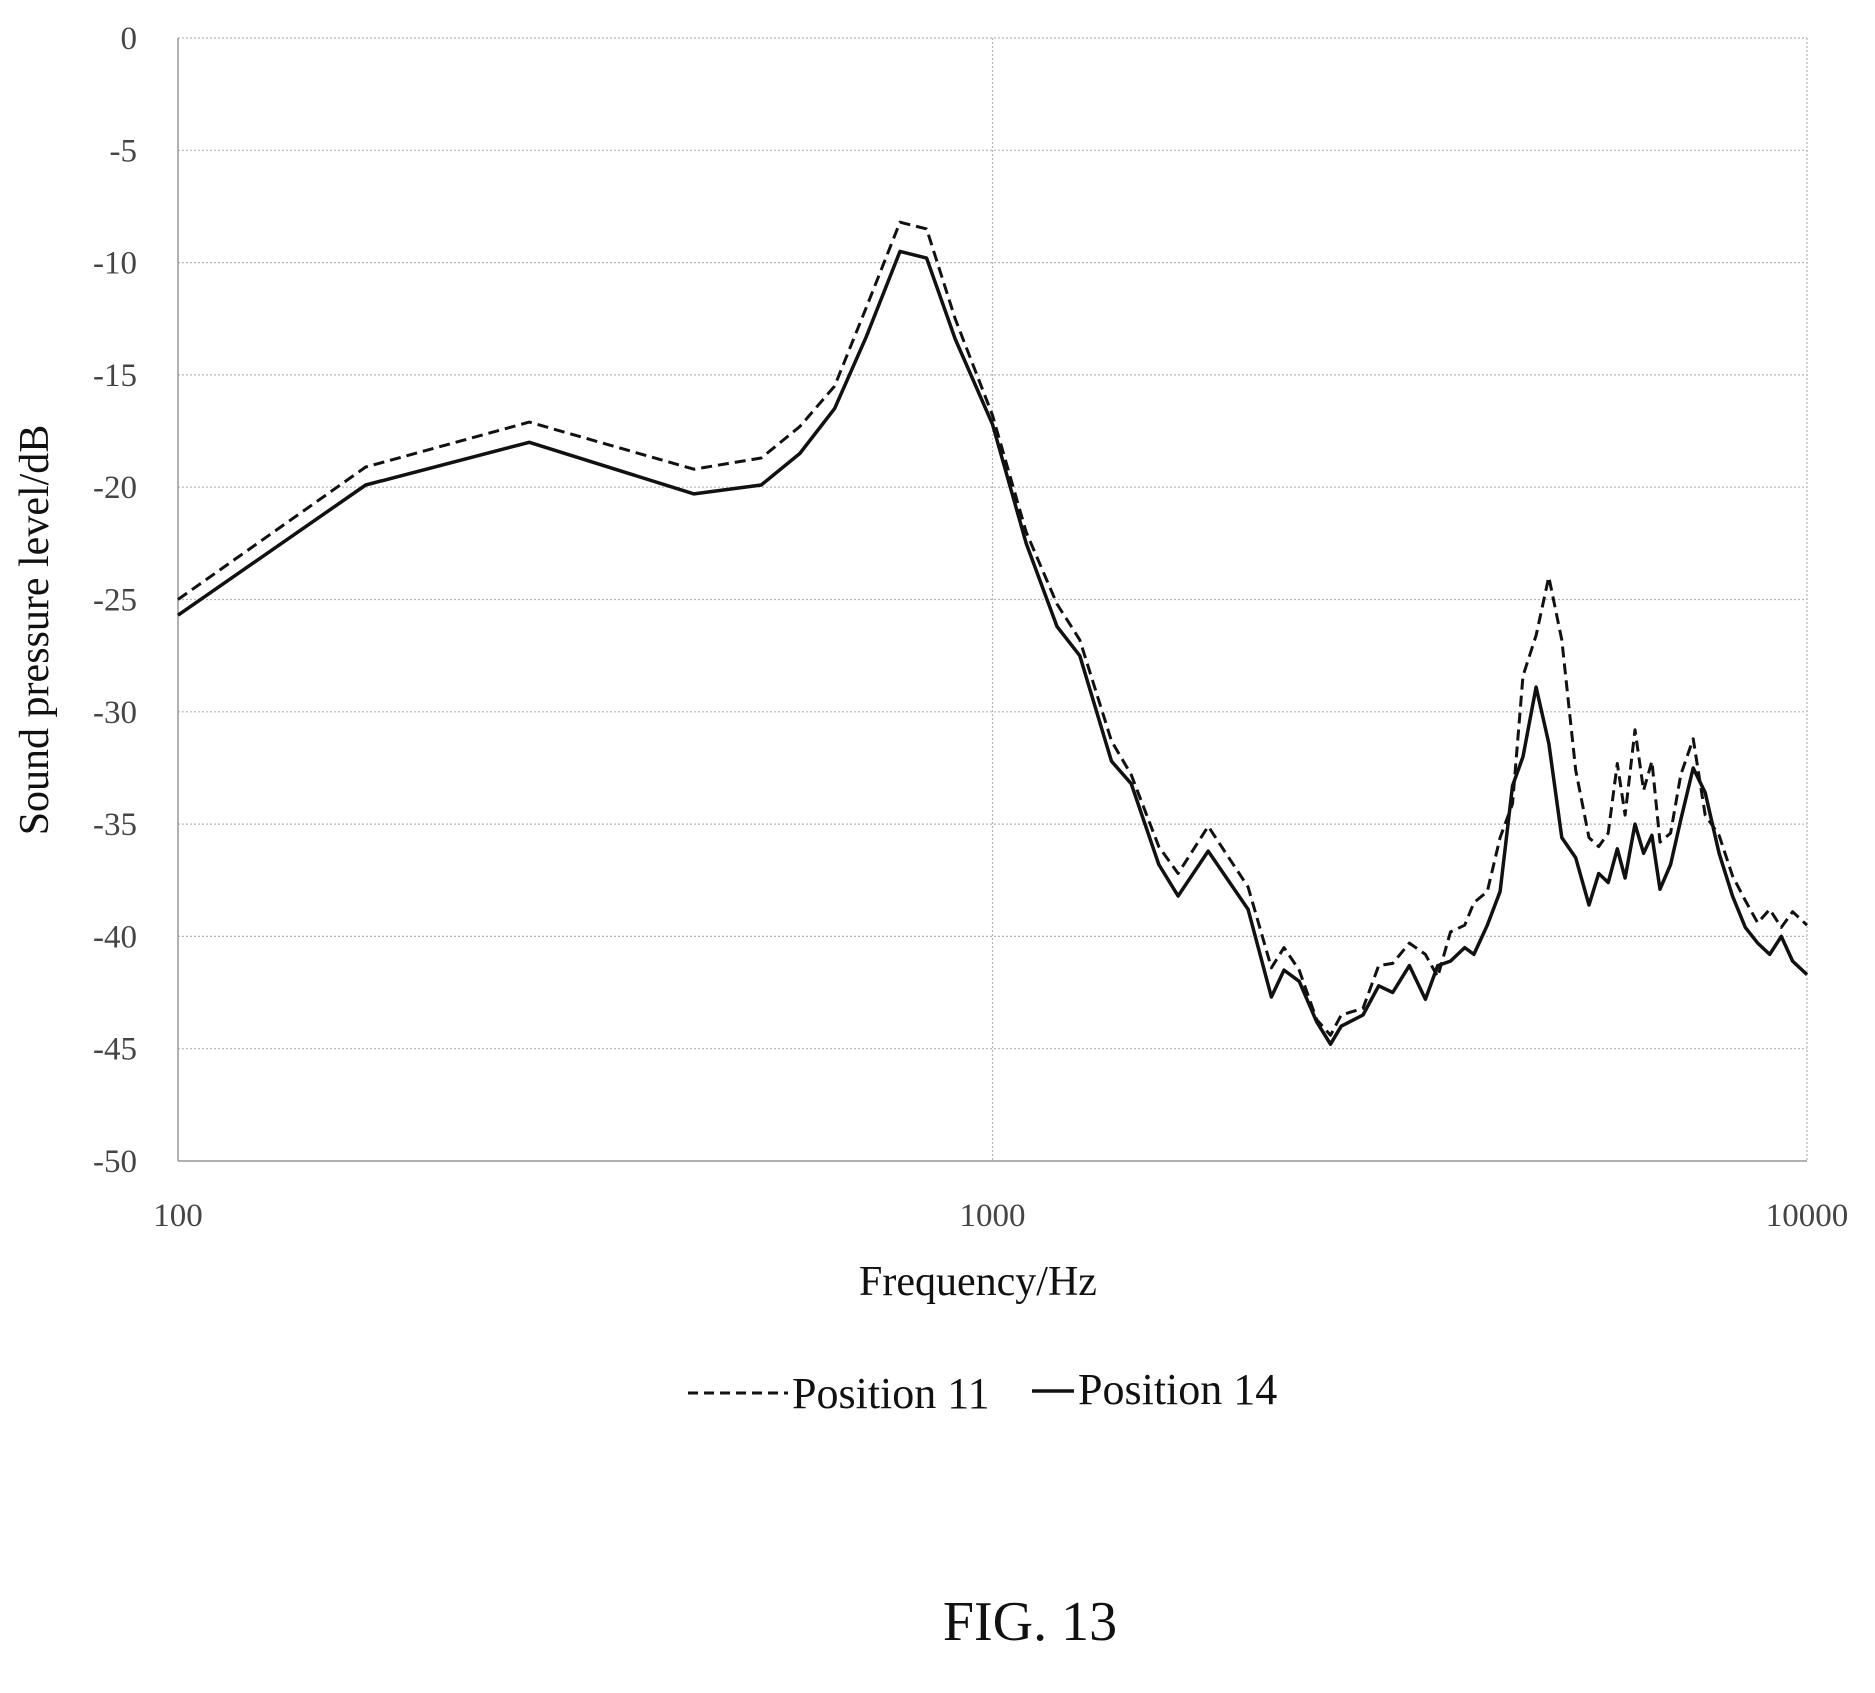  I want to click on x-tick-labels: 100 1000 10000, so click(1000, 1216).